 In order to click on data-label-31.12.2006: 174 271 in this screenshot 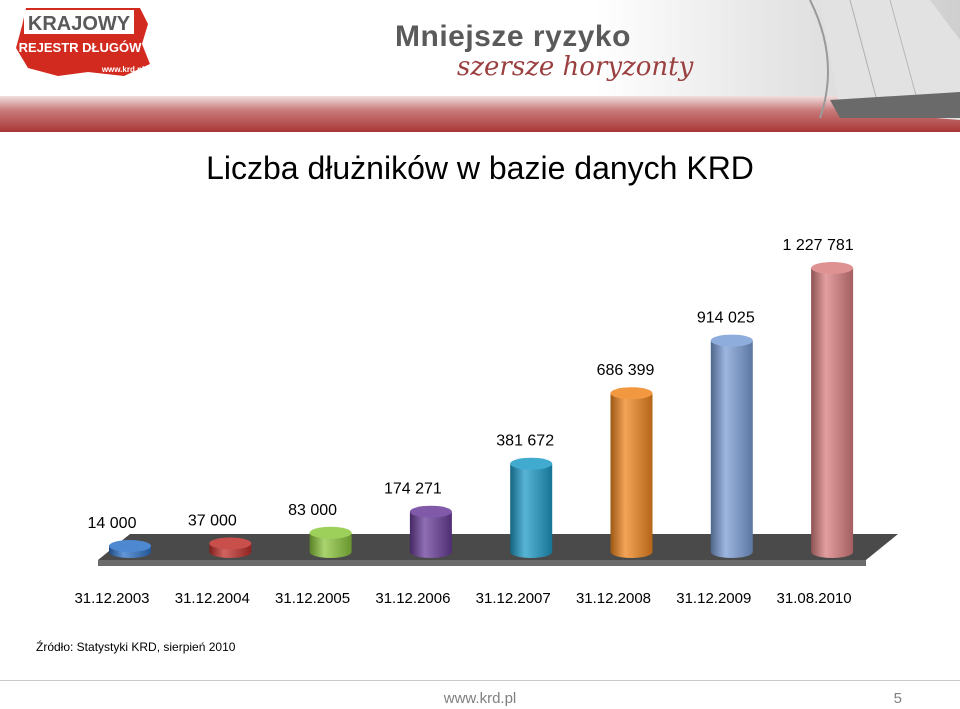, I will do `click(413, 489)`.